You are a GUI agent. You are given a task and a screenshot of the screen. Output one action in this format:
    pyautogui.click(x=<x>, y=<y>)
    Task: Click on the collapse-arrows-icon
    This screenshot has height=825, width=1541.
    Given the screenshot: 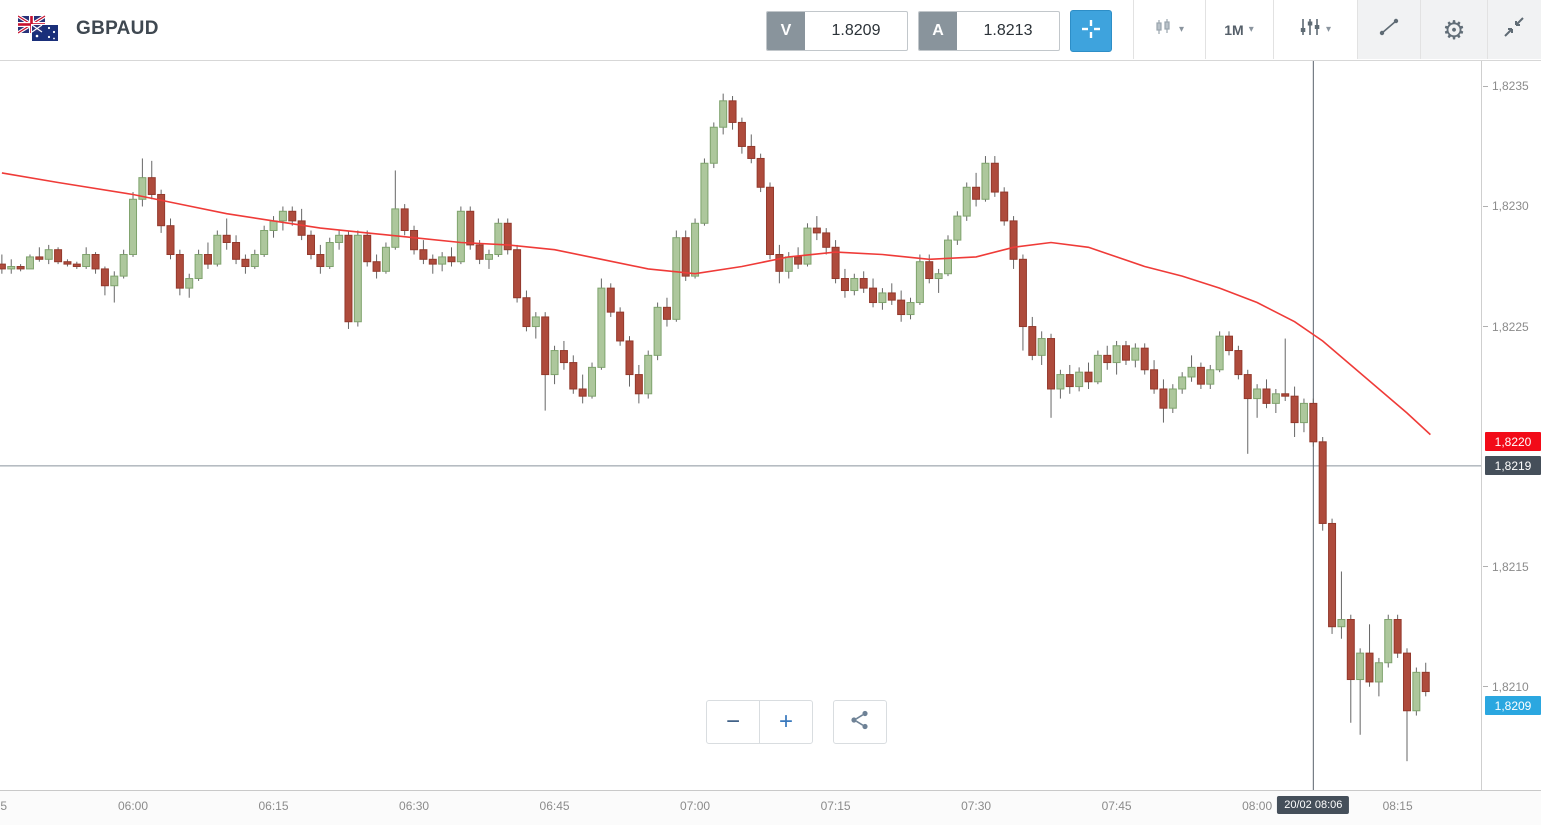 What is the action you would take?
    pyautogui.click(x=1514, y=29)
    